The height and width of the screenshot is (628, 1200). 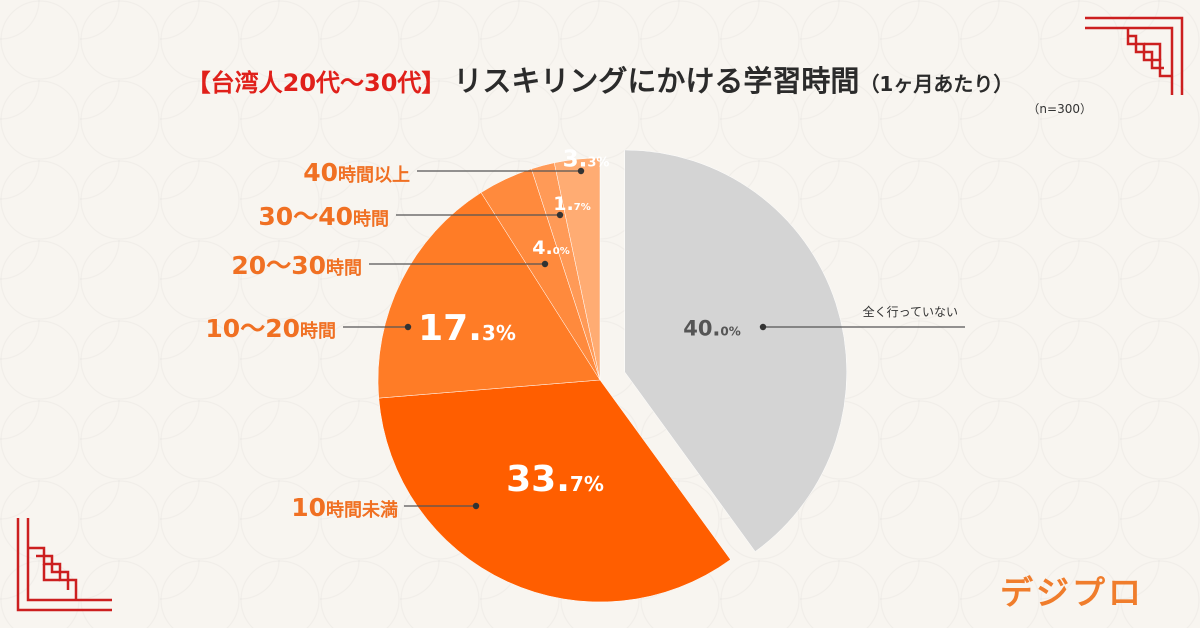 What do you see at coordinates (467, 328) in the screenshot?
I see `value-label-2: 17.3%` at bounding box center [467, 328].